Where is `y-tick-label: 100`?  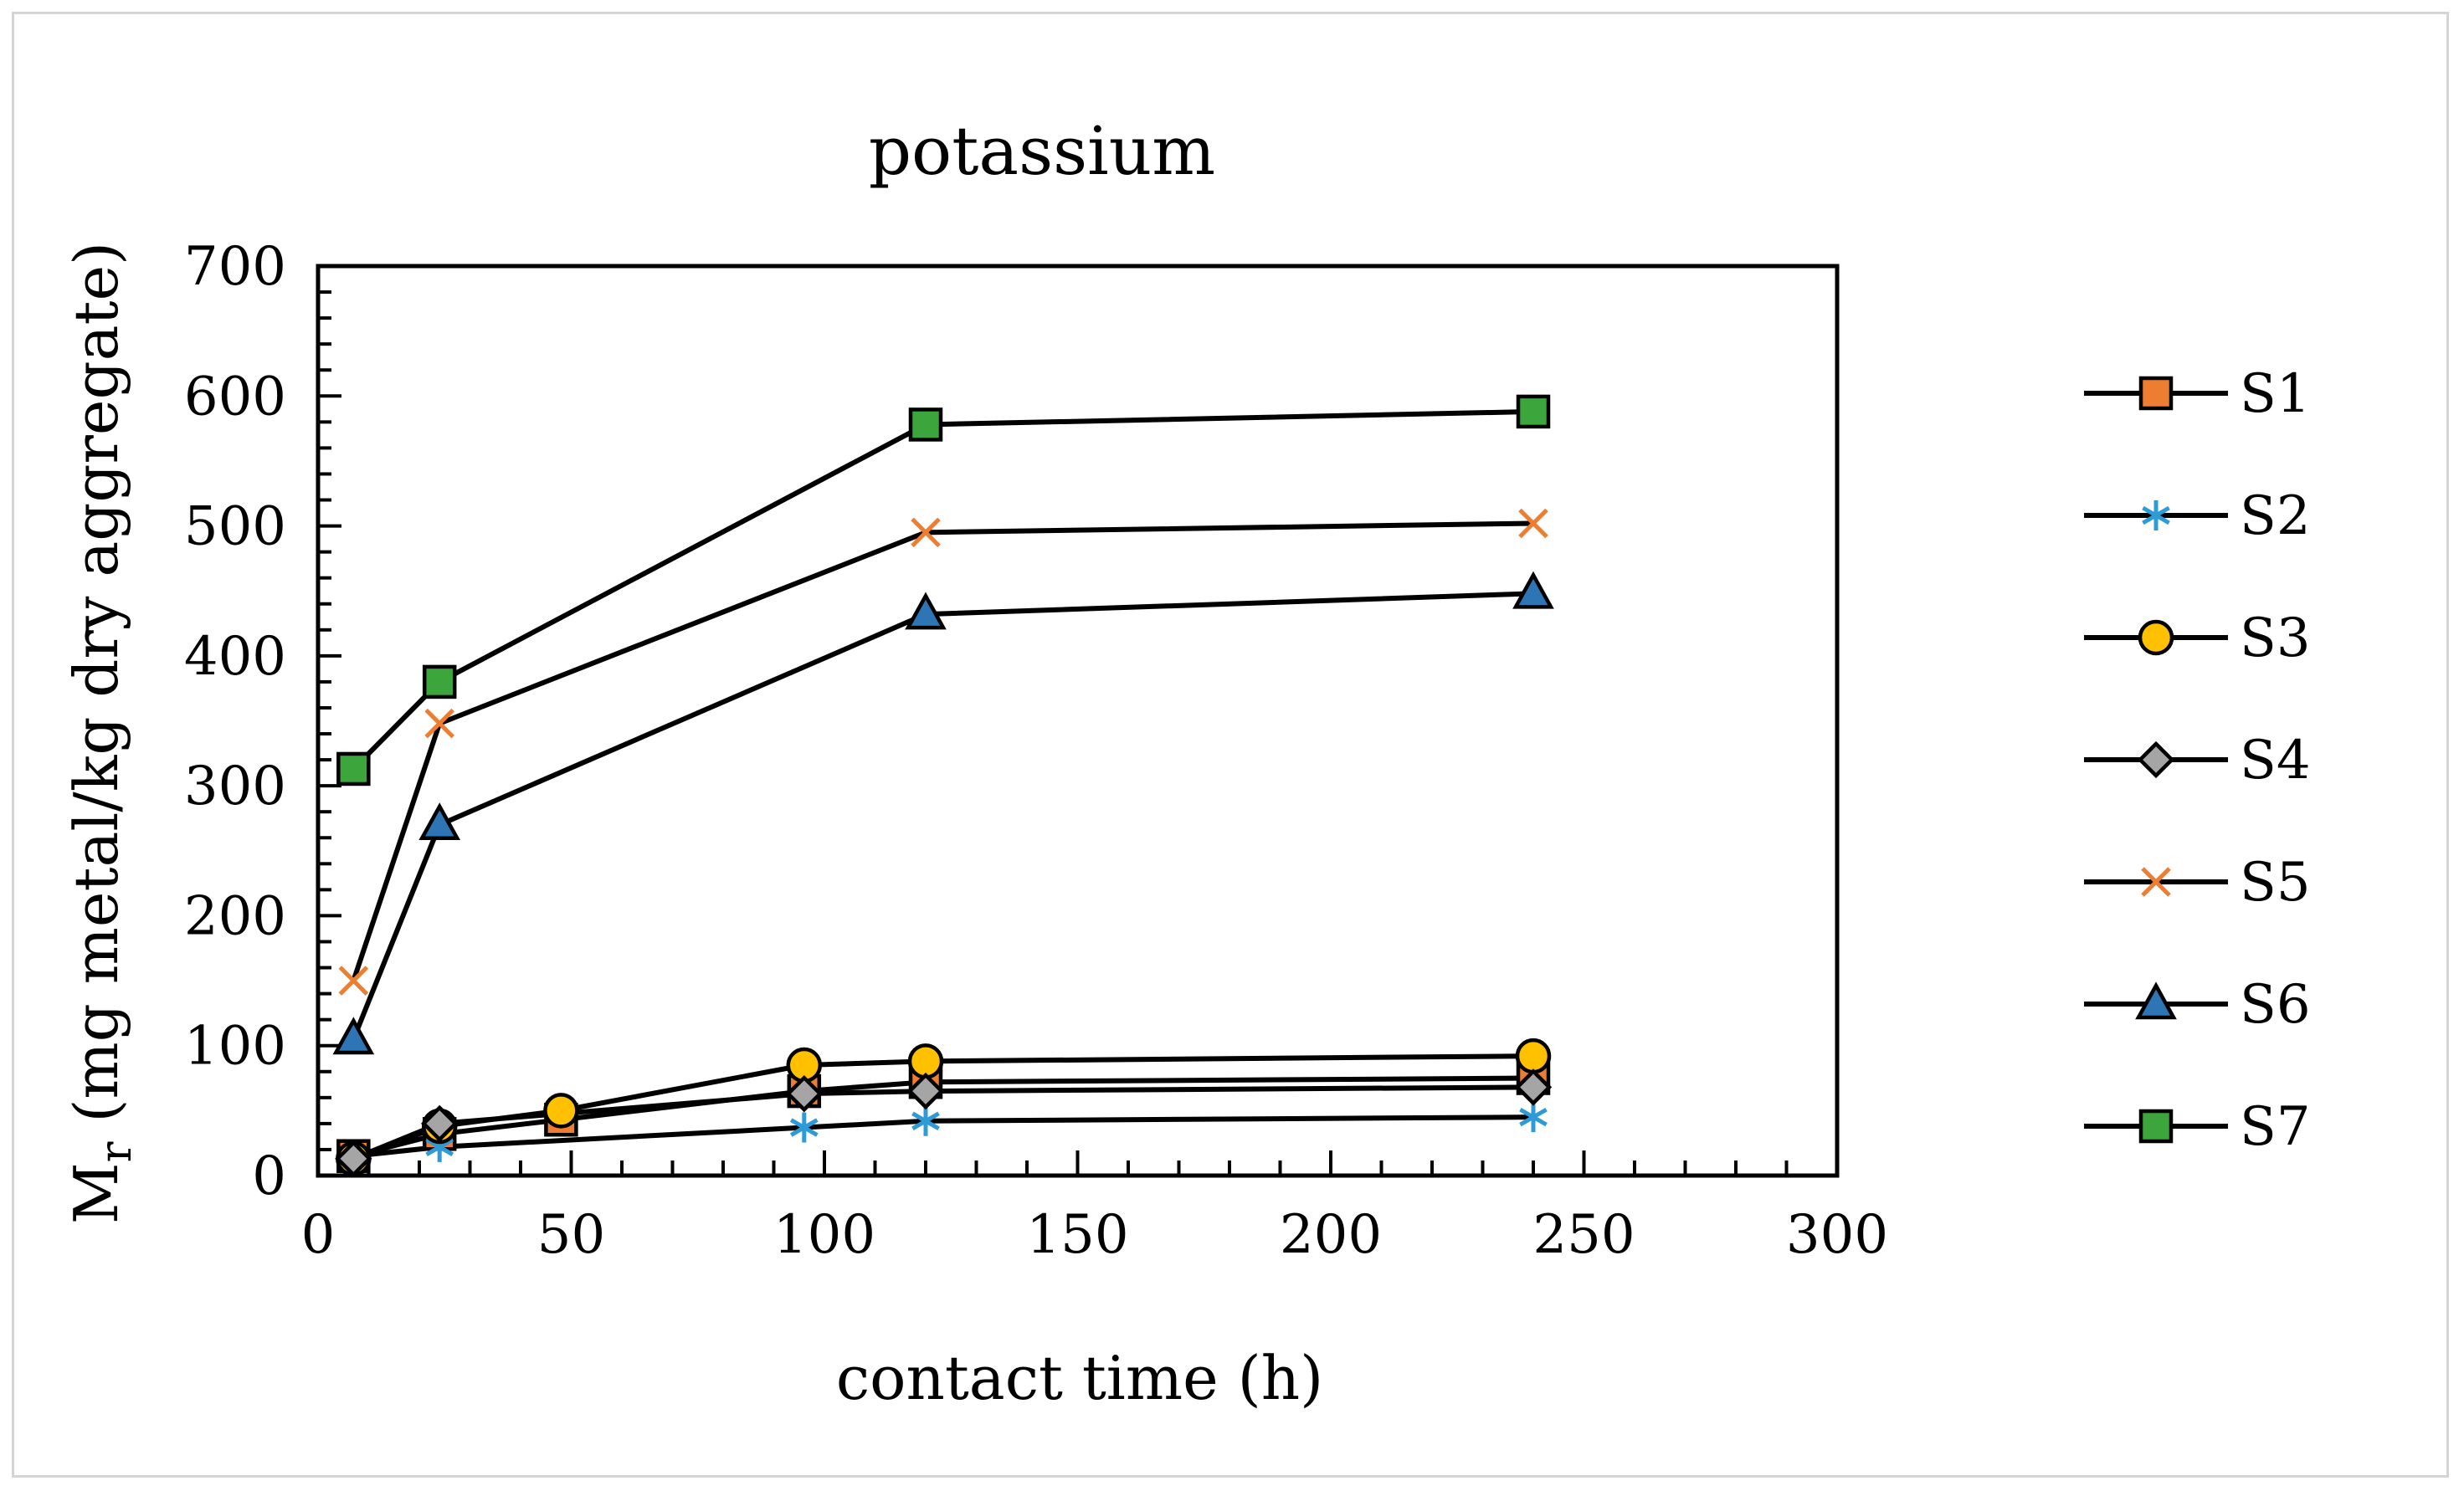
y-tick-label: 100 is located at coordinates (235, 1047).